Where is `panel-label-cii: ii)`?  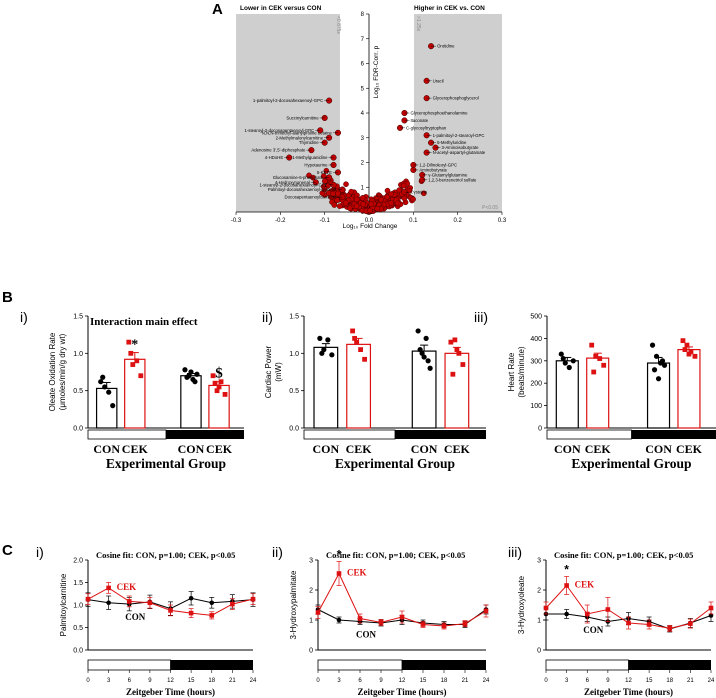
panel-label-cii: ii) is located at coordinates (277, 552).